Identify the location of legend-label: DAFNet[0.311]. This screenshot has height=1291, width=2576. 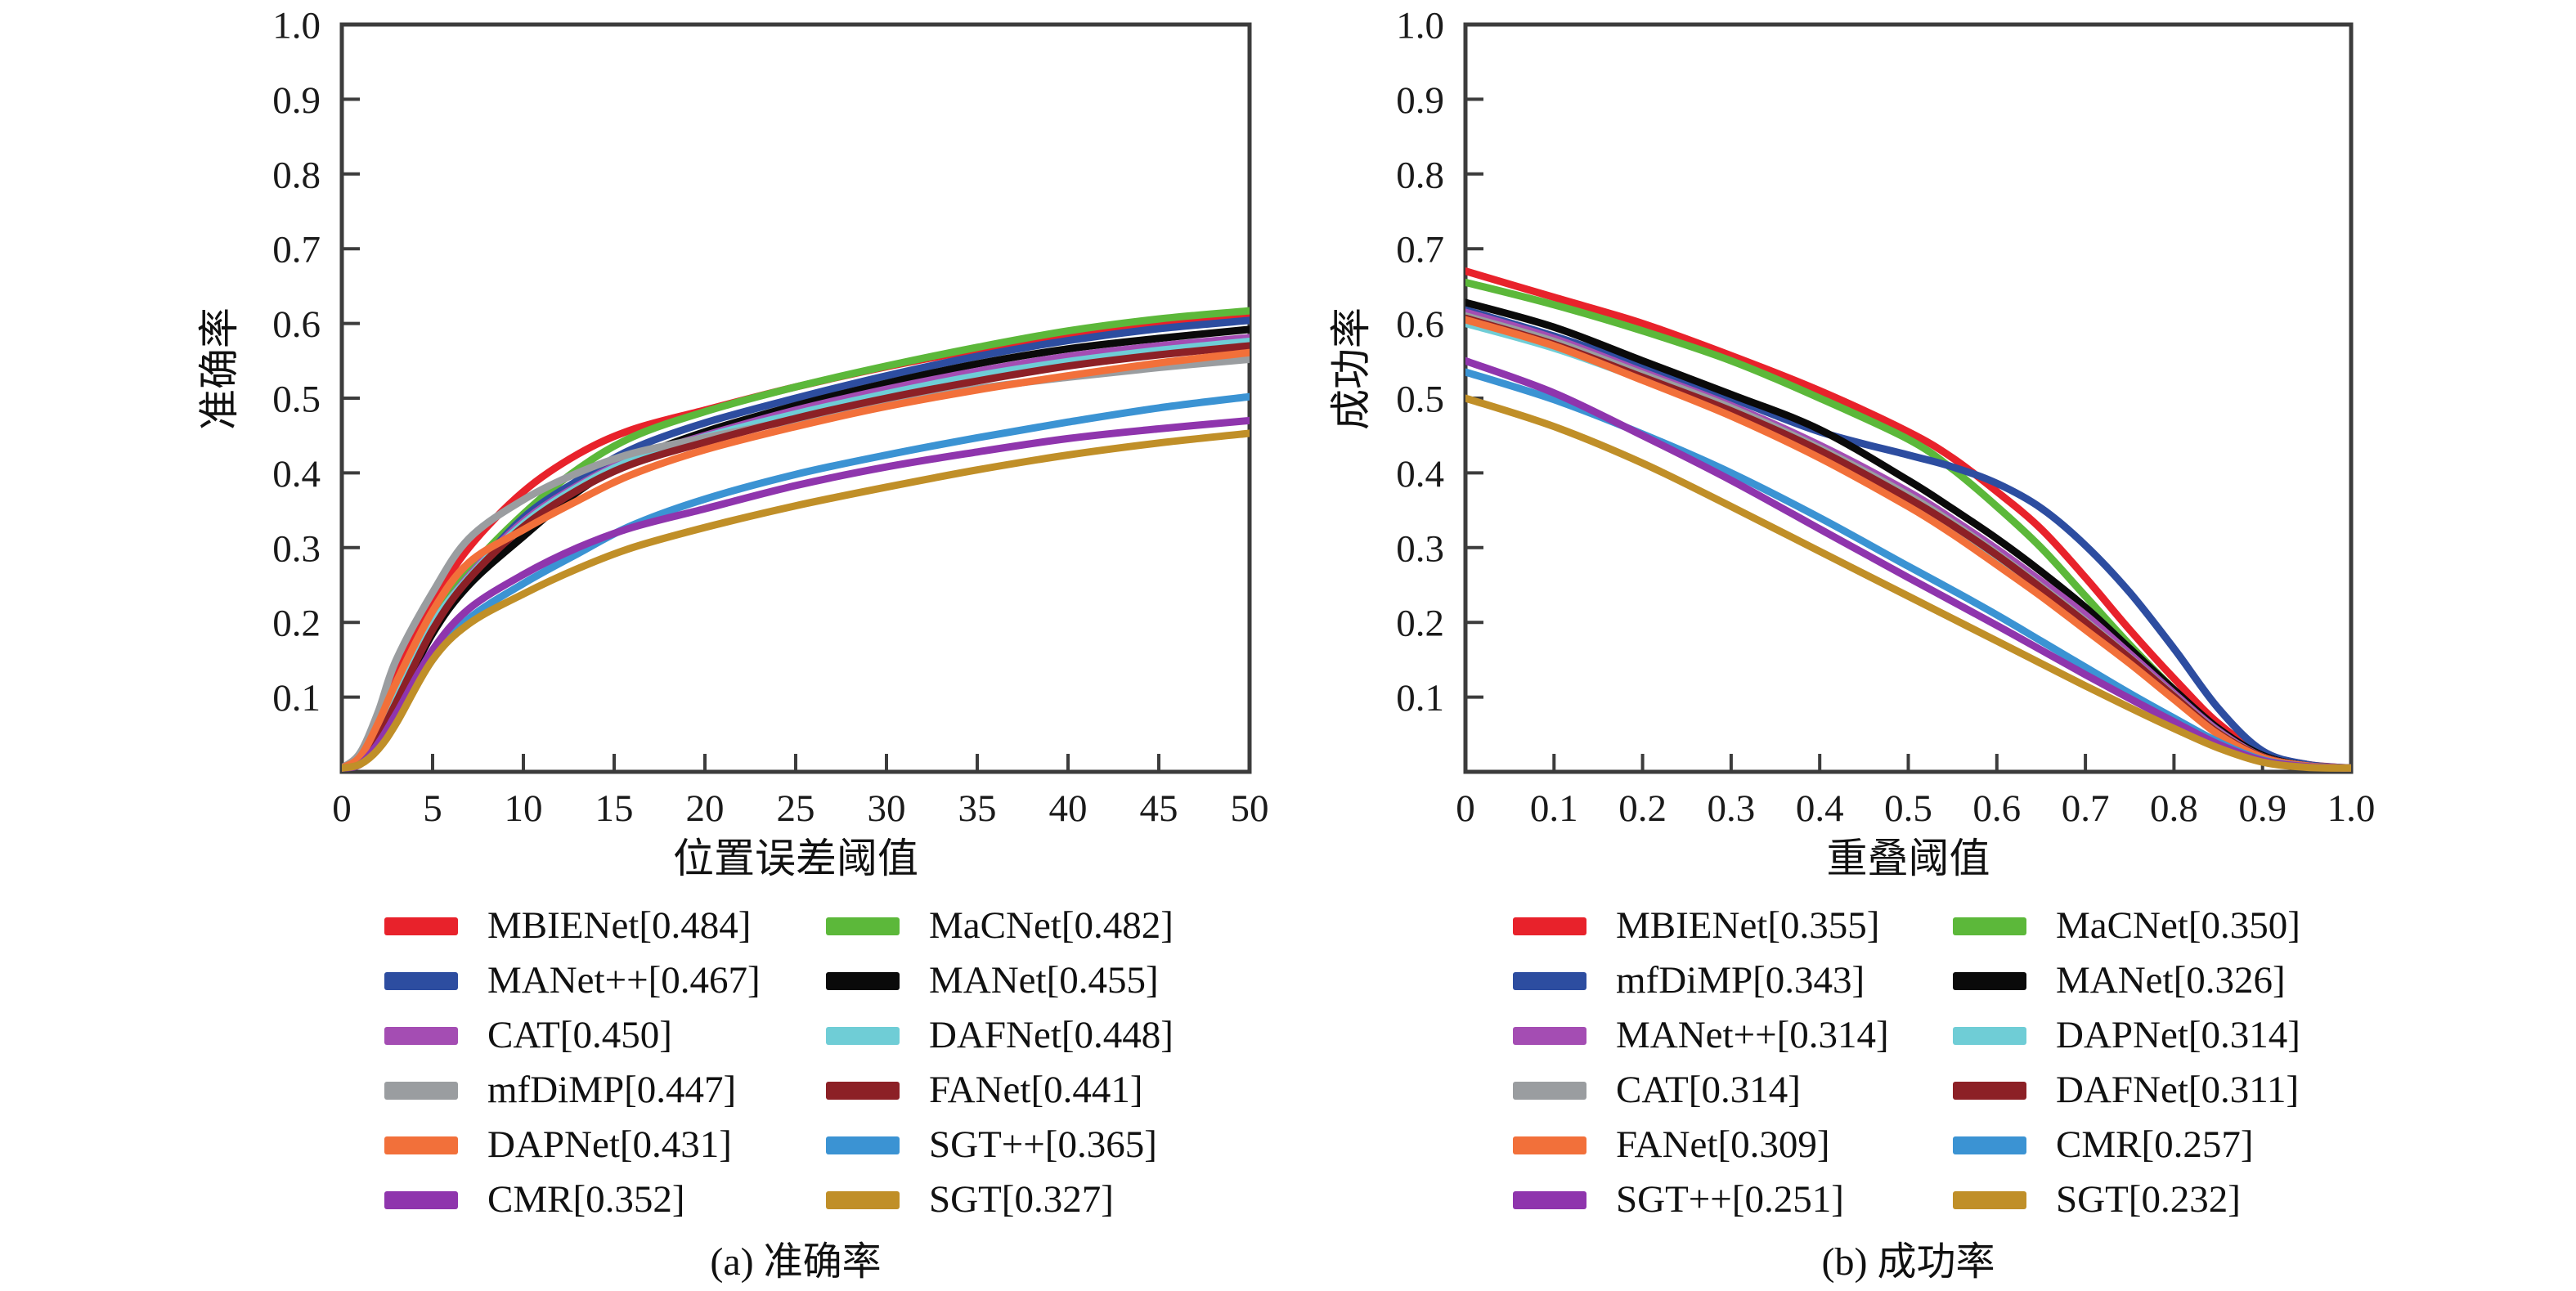
(2178, 1090).